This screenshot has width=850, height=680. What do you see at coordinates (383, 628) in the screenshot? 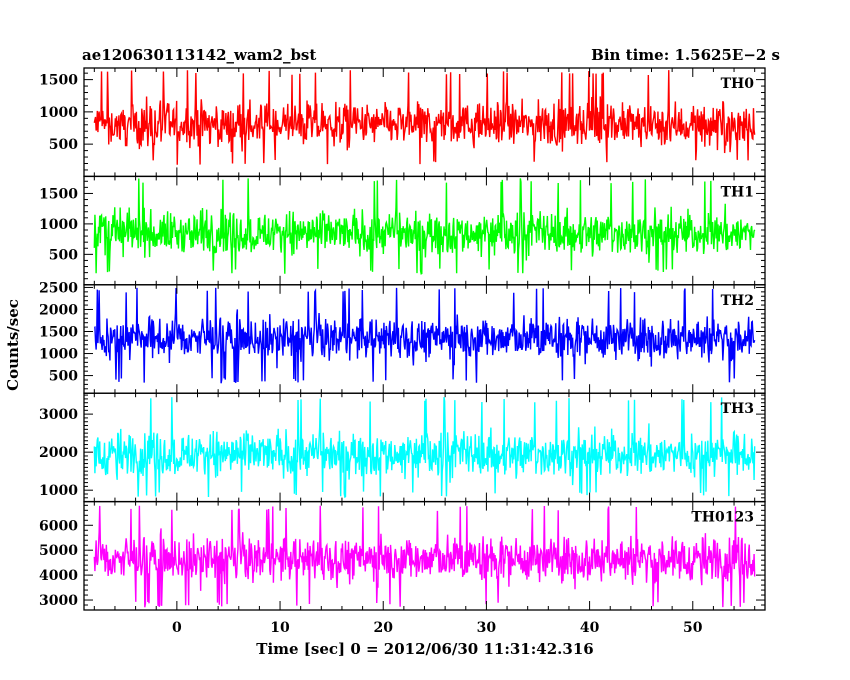
I see `x-tick-label: 20` at bounding box center [383, 628].